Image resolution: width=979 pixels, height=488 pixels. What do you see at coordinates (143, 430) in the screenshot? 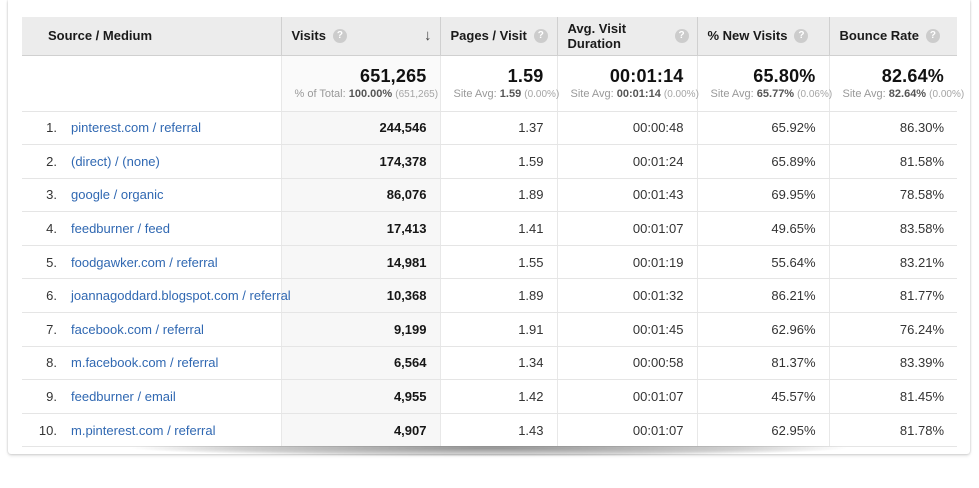
I see `source-medium-link: m.pinterest.com / referral` at bounding box center [143, 430].